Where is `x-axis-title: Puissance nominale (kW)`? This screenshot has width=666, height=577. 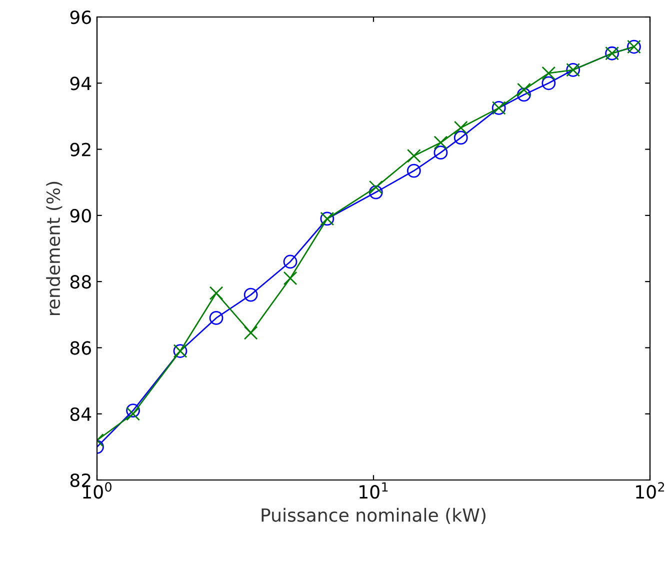 x-axis-title: Puissance nominale (kW) is located at coordinates (374, 516).